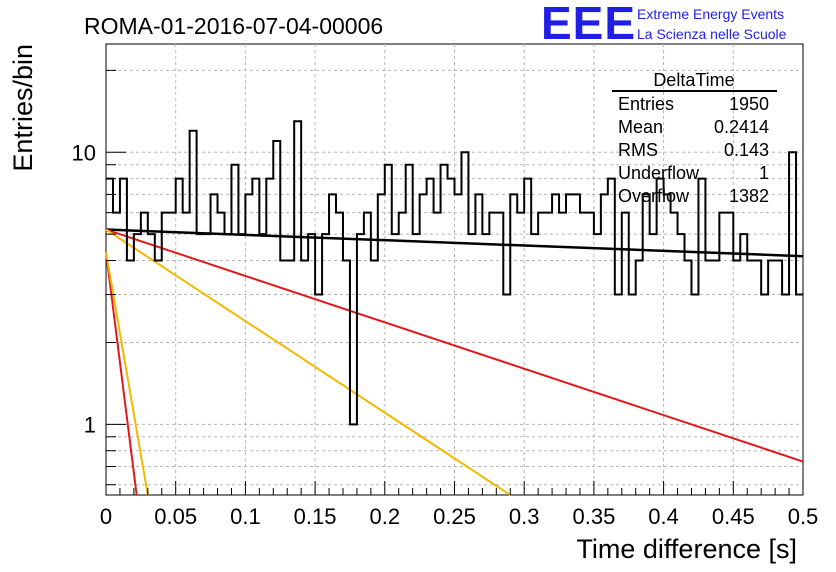 This screenshot has width=836, height=572. What do you see at coordinates (733, 516) in the screenshot?
I see `x-tick-label: 0.45` at bounding box center [733, 516].